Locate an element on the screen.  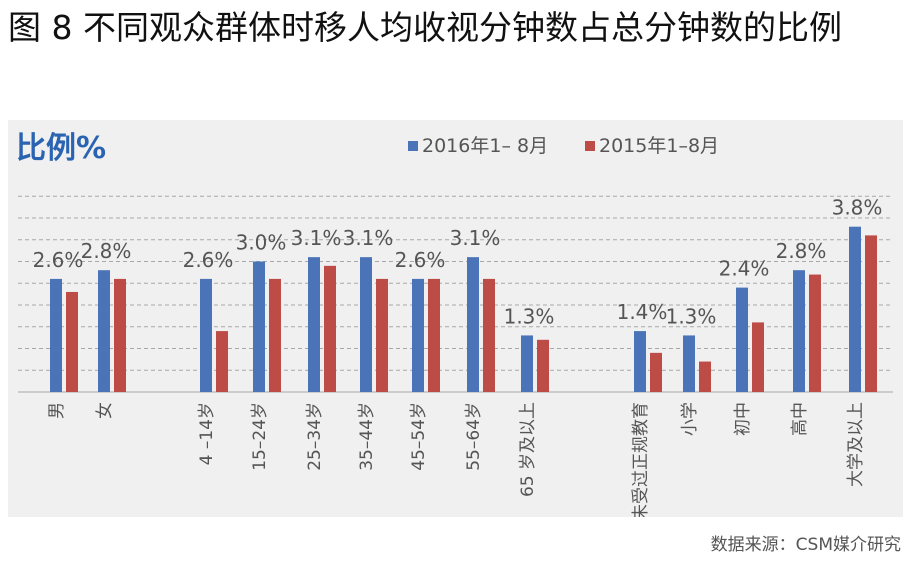
category-label-10: 未受过正规教育 is located at coordinates (641, 459).